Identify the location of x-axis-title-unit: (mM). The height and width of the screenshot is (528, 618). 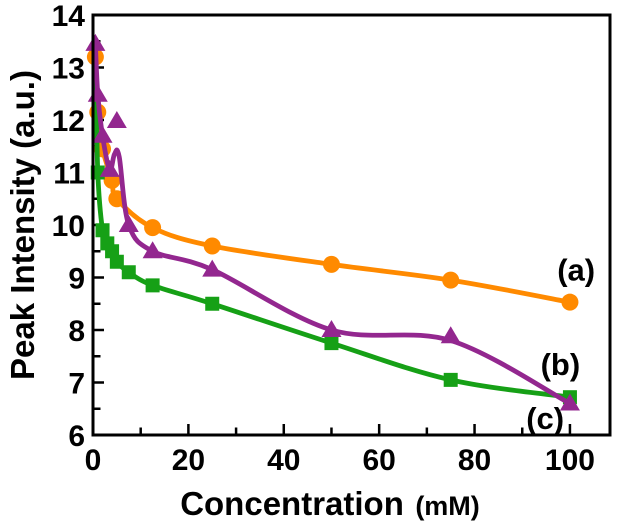
(447, 506).